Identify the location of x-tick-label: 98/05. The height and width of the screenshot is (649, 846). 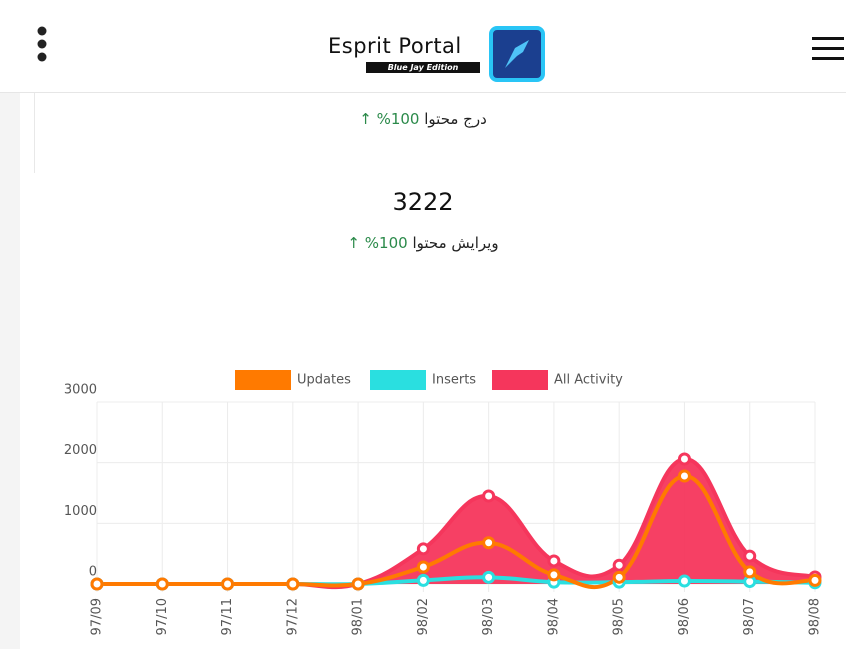
(619, 616).